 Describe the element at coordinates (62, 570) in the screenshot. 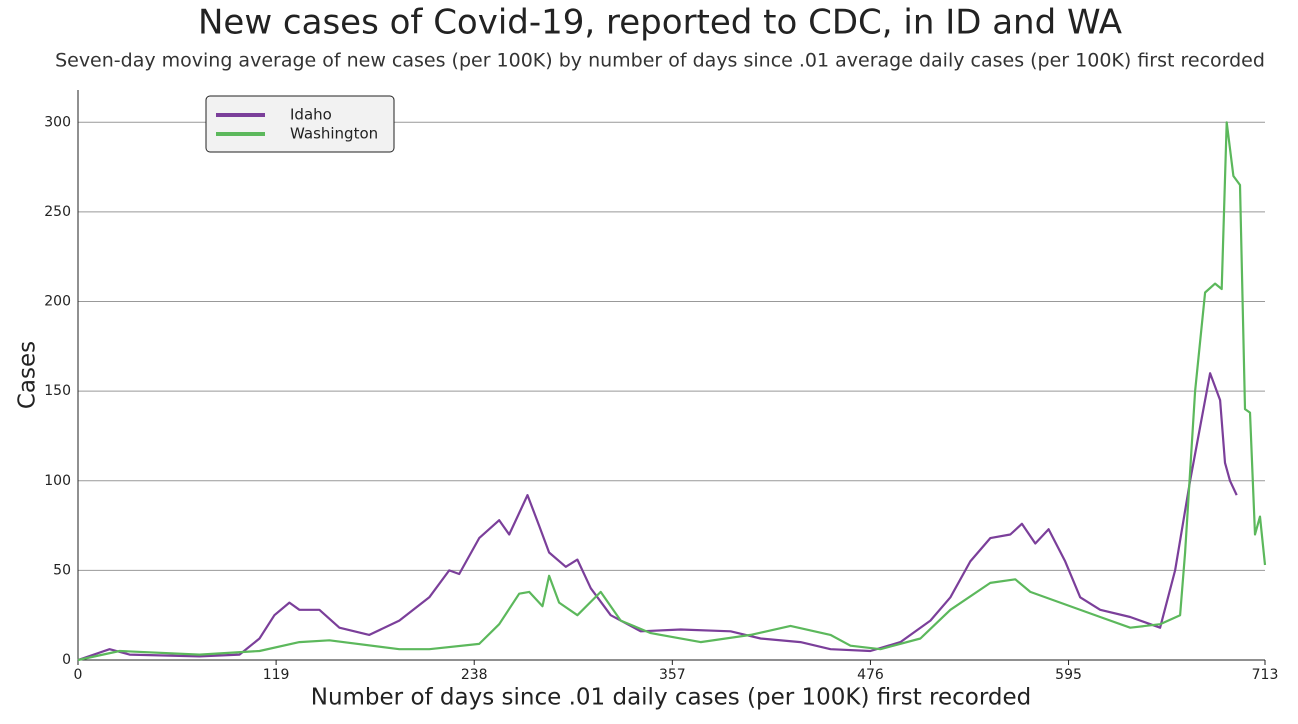

I see `y-tick-label: 50` at that location.